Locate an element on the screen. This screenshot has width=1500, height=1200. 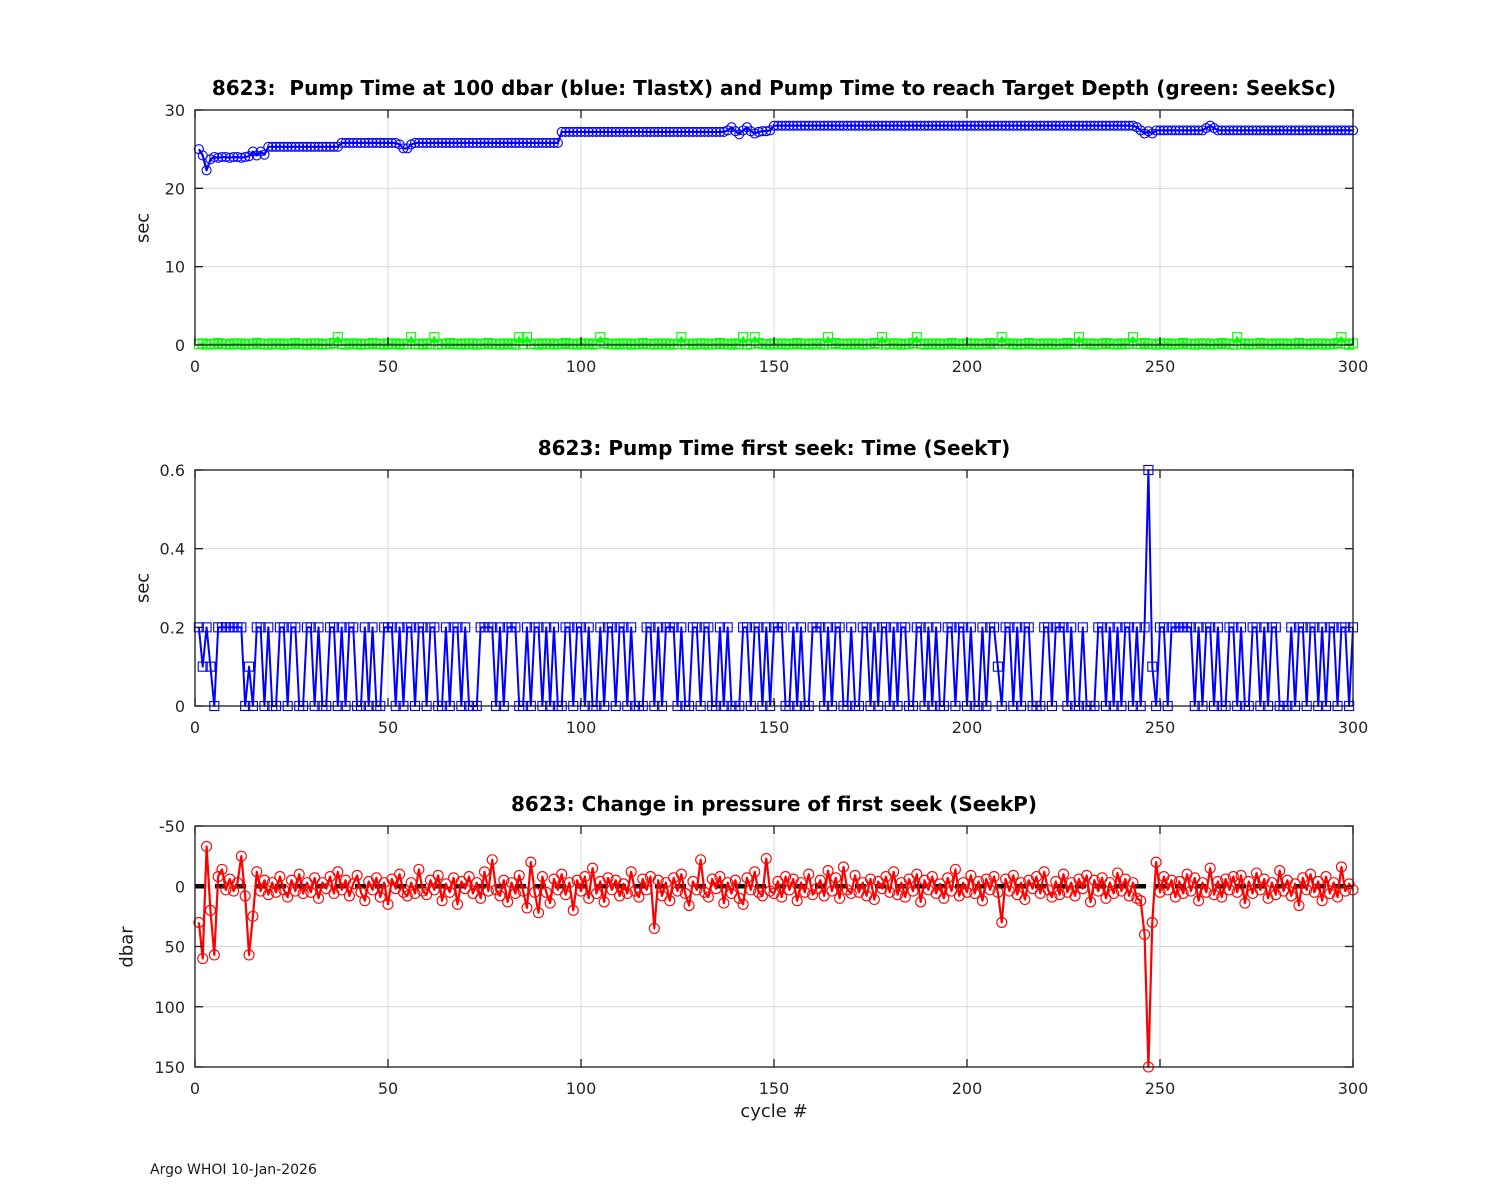
y-tick-label: 10 is located at coordinates (175, 267).